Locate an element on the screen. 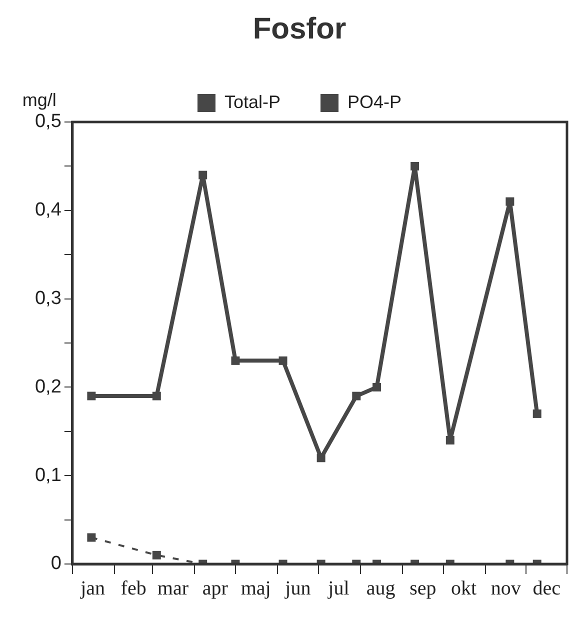  y-tick-label: 0 is located at coordinates (56, 563).